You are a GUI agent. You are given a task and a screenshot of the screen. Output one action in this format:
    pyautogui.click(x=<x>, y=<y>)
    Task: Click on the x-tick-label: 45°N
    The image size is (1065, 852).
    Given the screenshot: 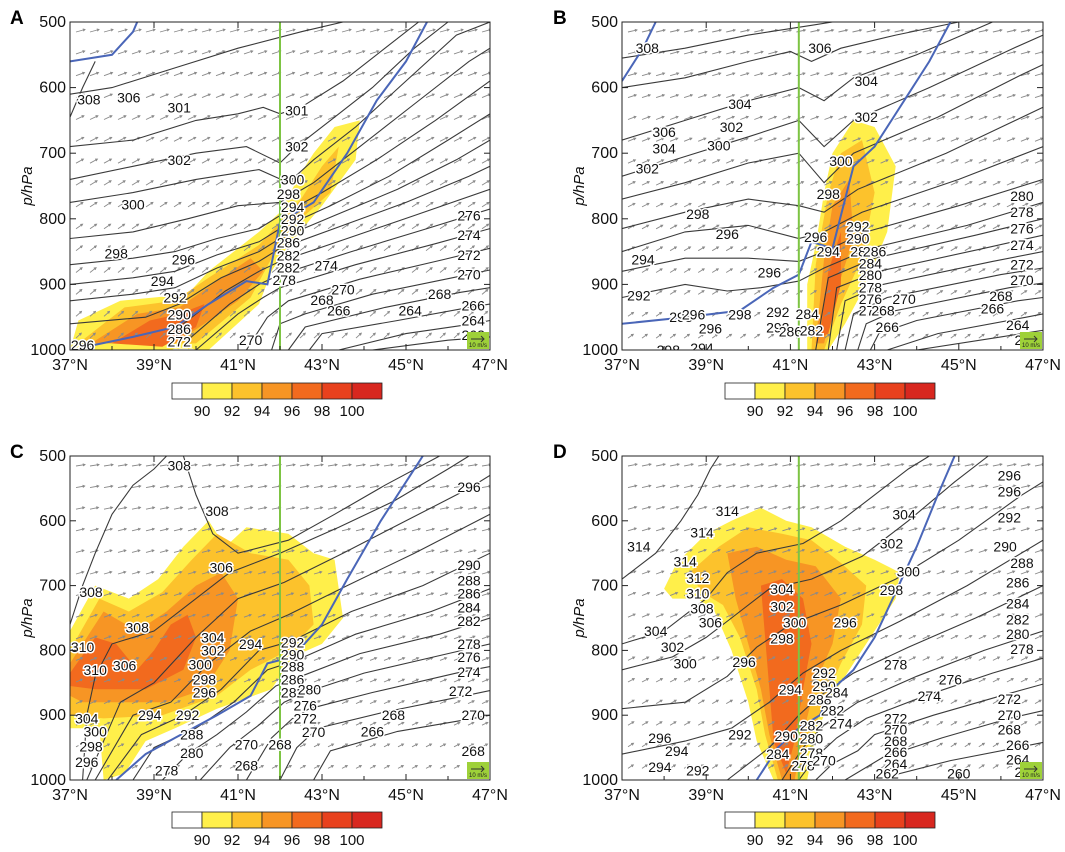 What is the action you would take?
    pyautogui.click(x=959, y=365)
    